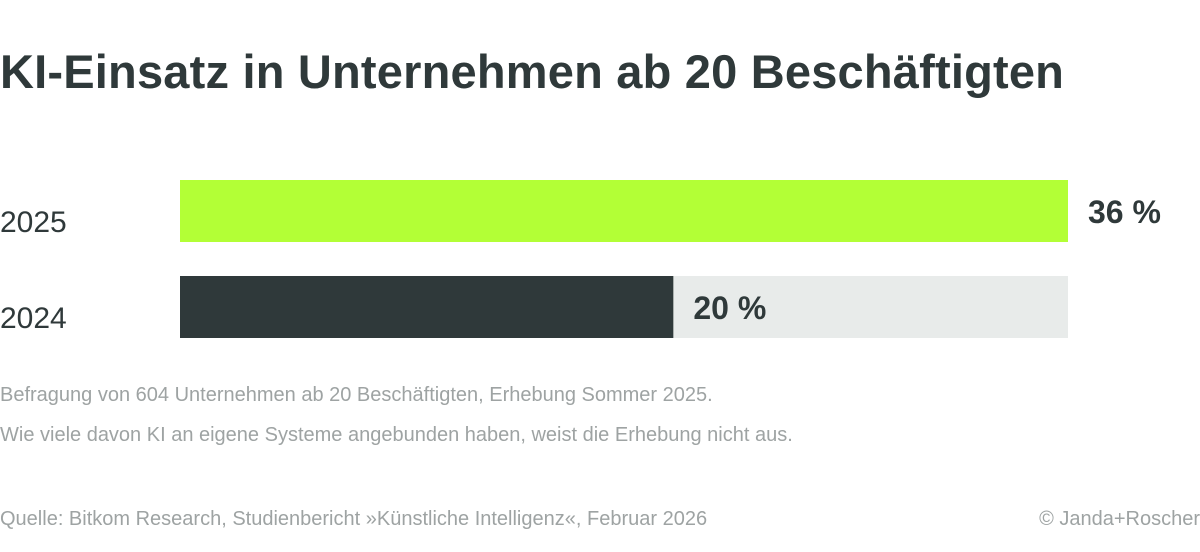 This screenshot has width=1200, height=552. Describe the element at coordinates (729, 308) in the screenshot. I see `value-label-2024: 20 %` at that location.